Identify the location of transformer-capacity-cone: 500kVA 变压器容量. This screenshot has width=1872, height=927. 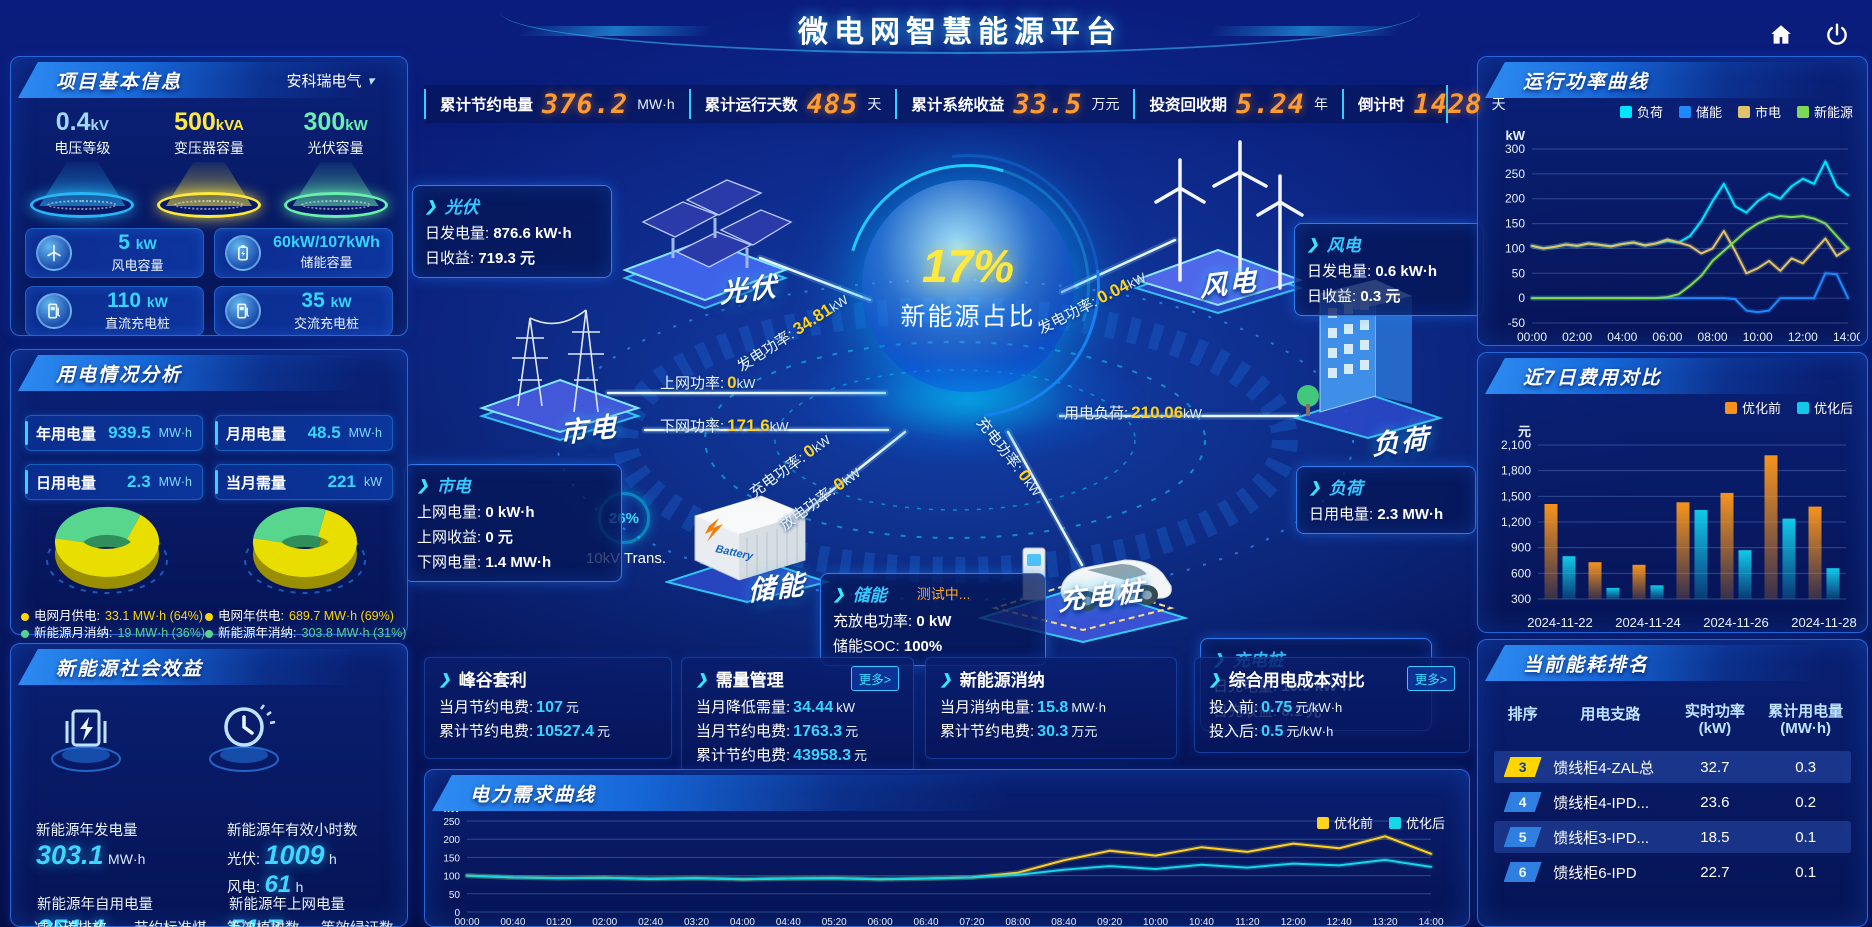
(209, 163).